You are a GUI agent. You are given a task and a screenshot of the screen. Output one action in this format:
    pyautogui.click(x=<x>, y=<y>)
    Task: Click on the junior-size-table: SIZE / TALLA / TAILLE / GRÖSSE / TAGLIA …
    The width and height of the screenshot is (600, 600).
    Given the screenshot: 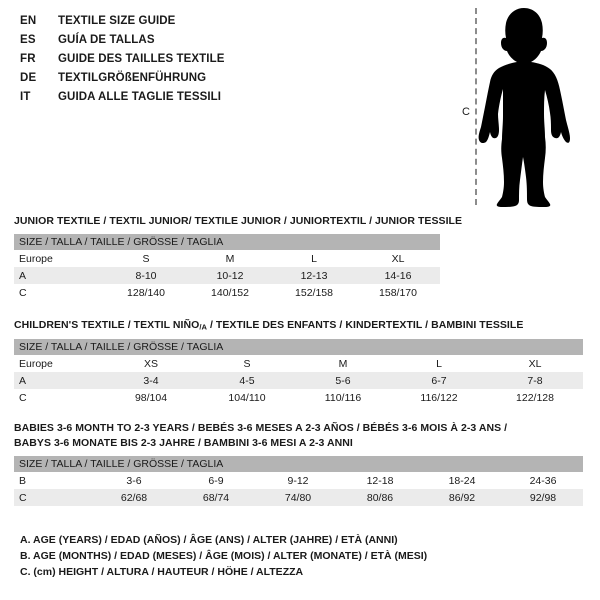 What is the action you would take?
    pyautogui.click(x=227, y=267)
    